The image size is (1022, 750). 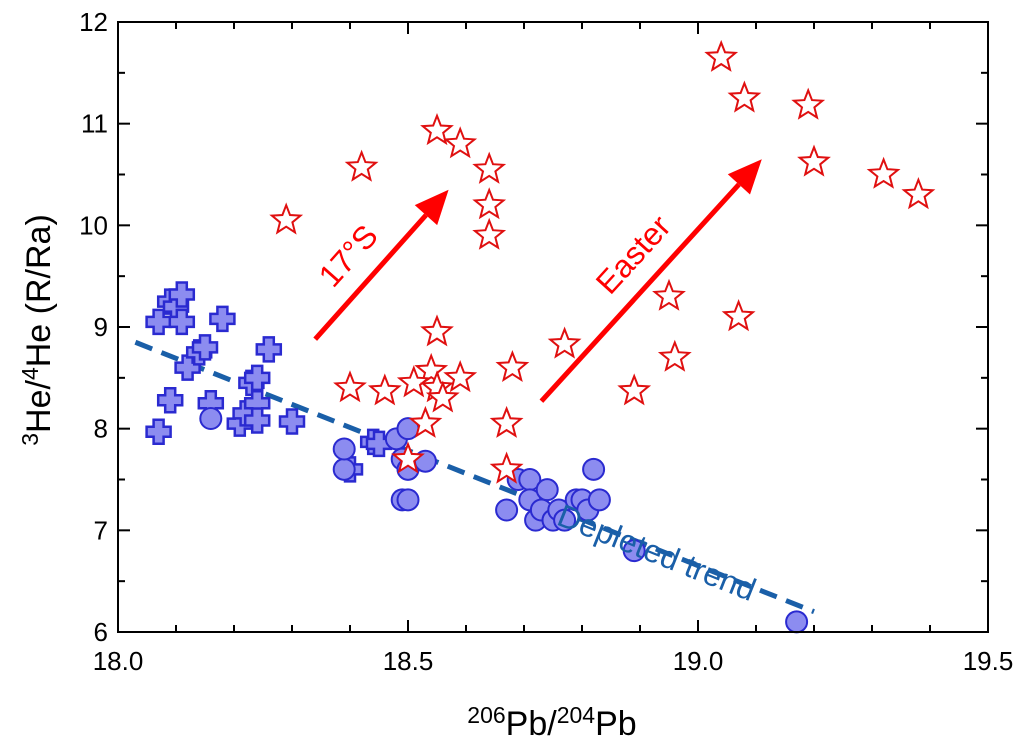 What do you see at coordinates (633, 254) in the screenshot?
I see `annotation-easter: Easter` at bounding box center [633, 254].